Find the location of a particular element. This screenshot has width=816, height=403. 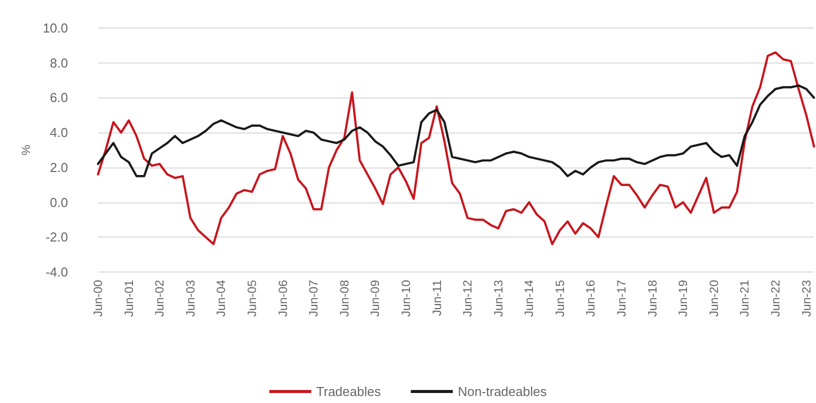

x-tick-label: Jun-01 is located at coordinates (129, 298).